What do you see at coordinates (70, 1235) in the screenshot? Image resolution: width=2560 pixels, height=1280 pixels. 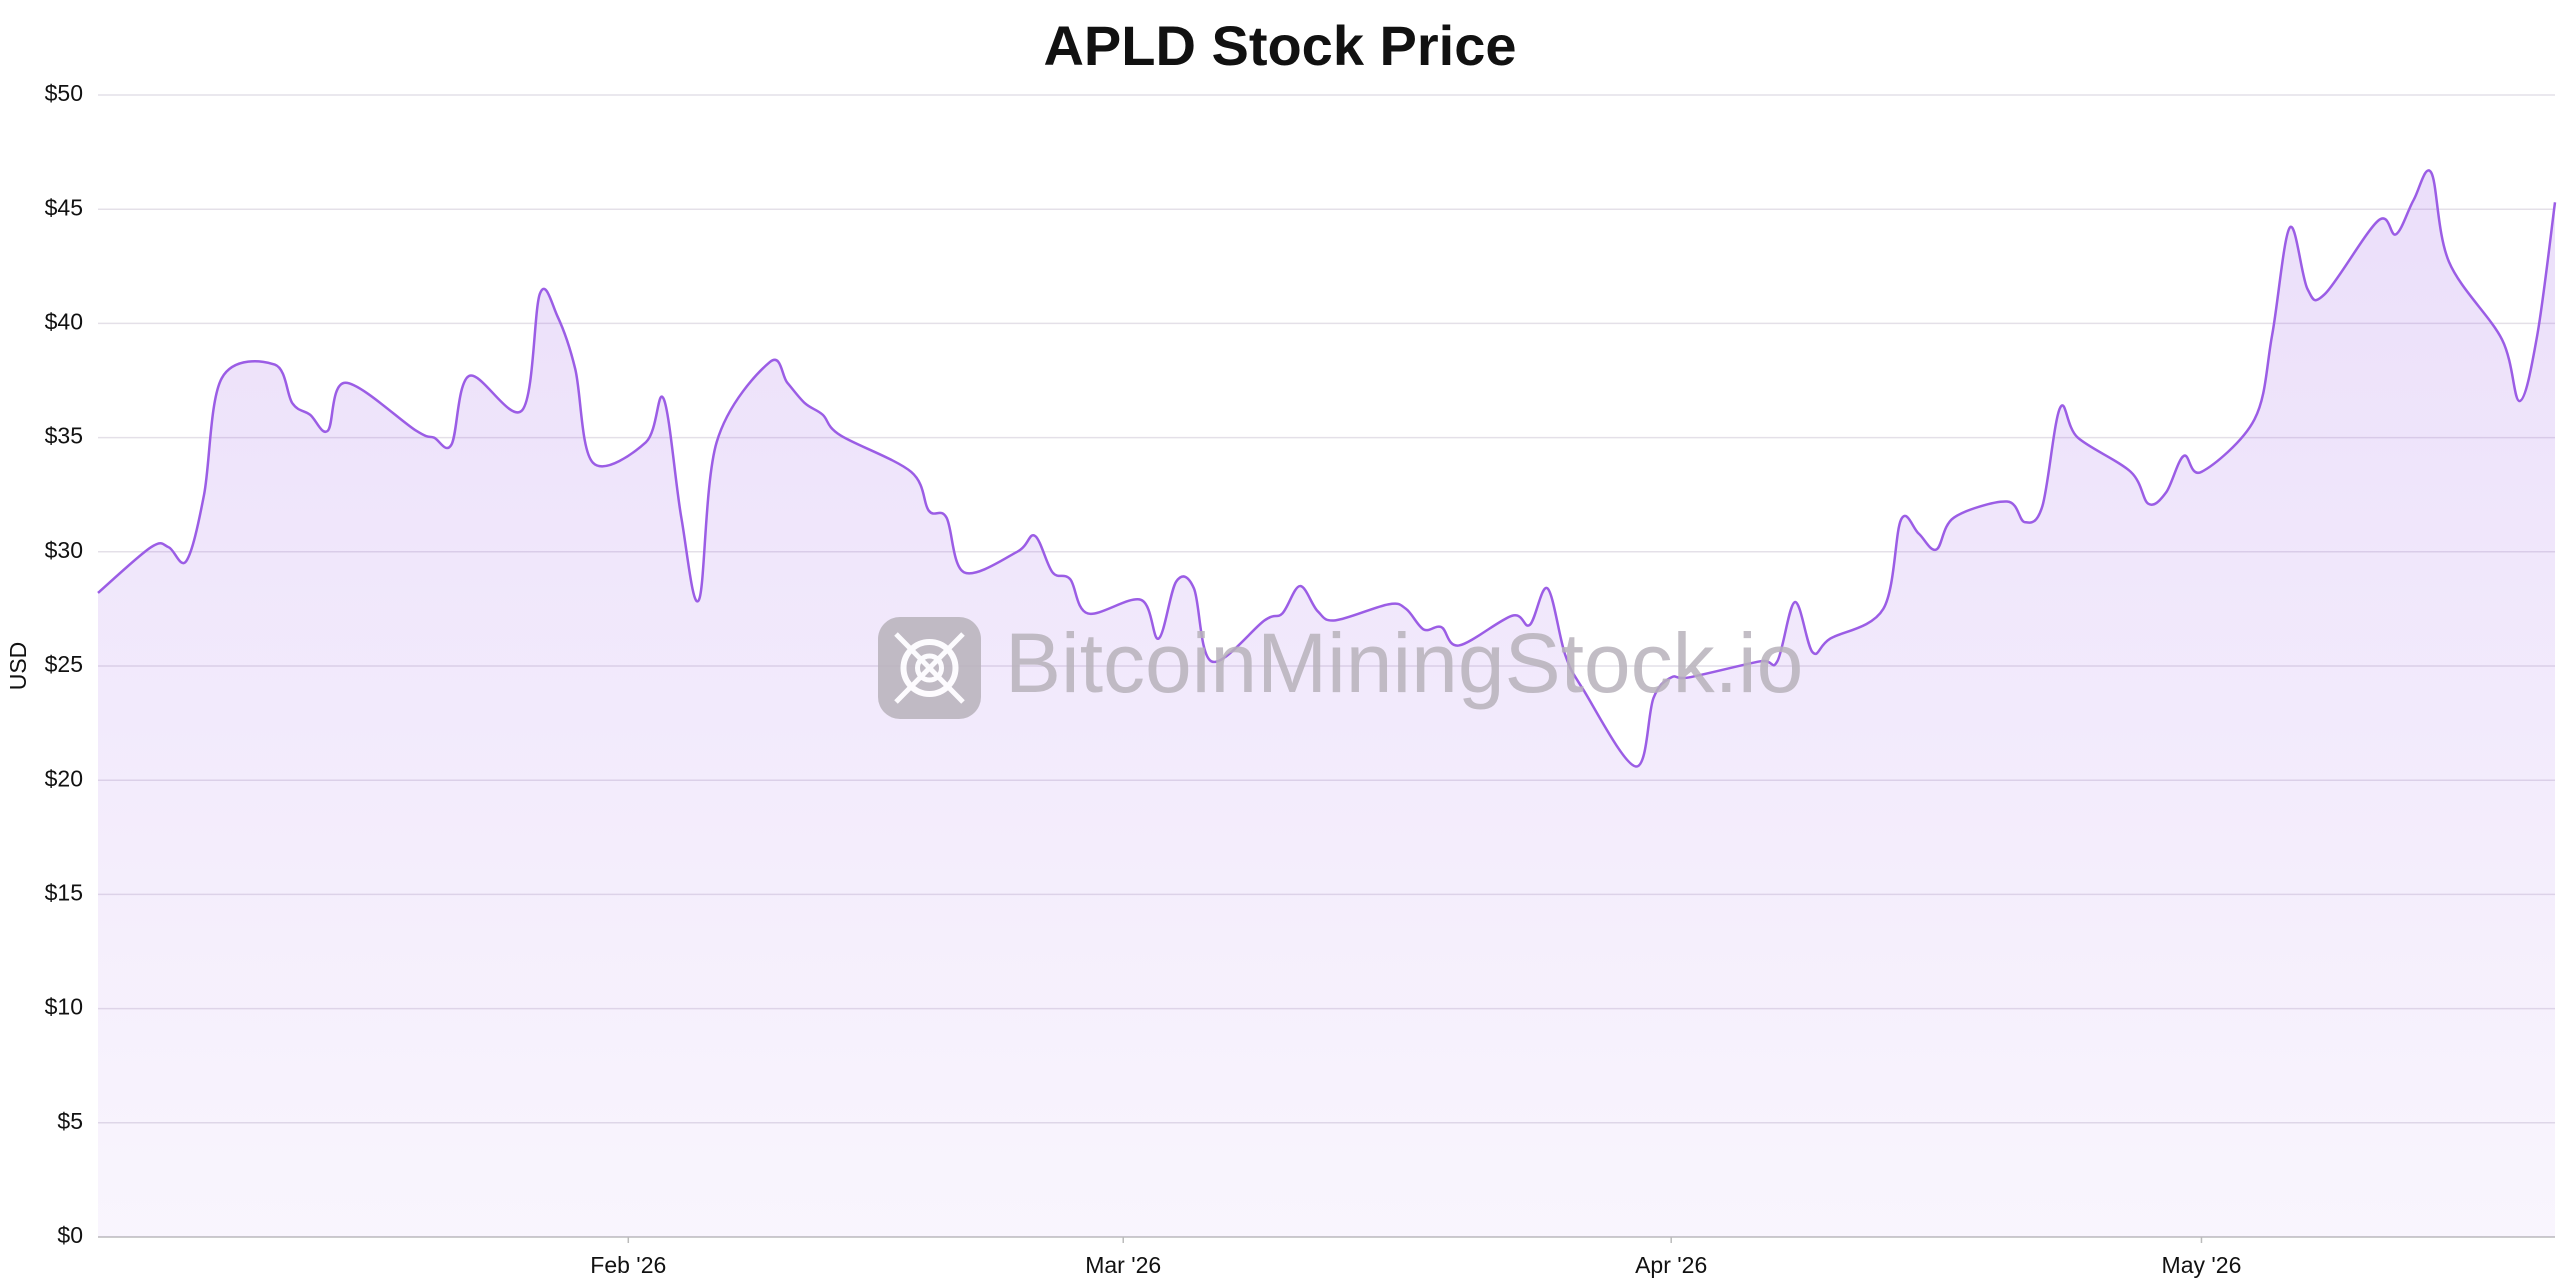 I see `y-tick-label: $0` at bounding box center [70, 1235].